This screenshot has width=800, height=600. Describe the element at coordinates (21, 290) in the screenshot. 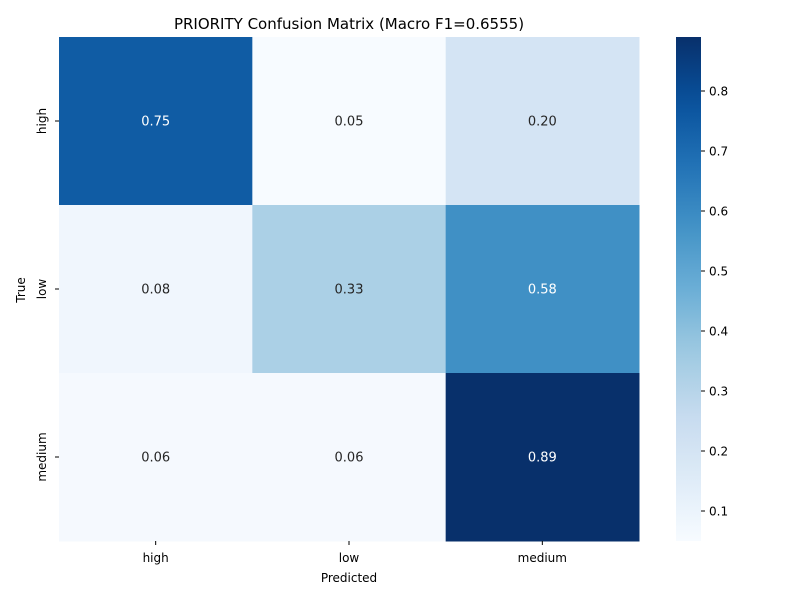

I see `y-axis-label: True` at that location.